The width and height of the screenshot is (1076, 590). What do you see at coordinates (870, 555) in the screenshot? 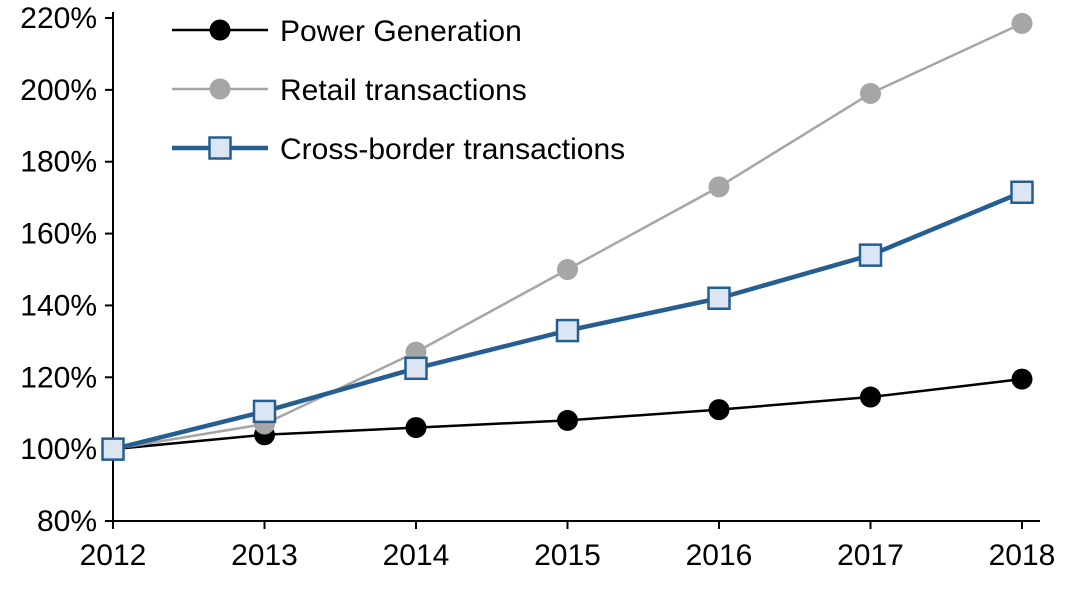
I see `x-tick-label: 2017` at bounding box center [870, 555].